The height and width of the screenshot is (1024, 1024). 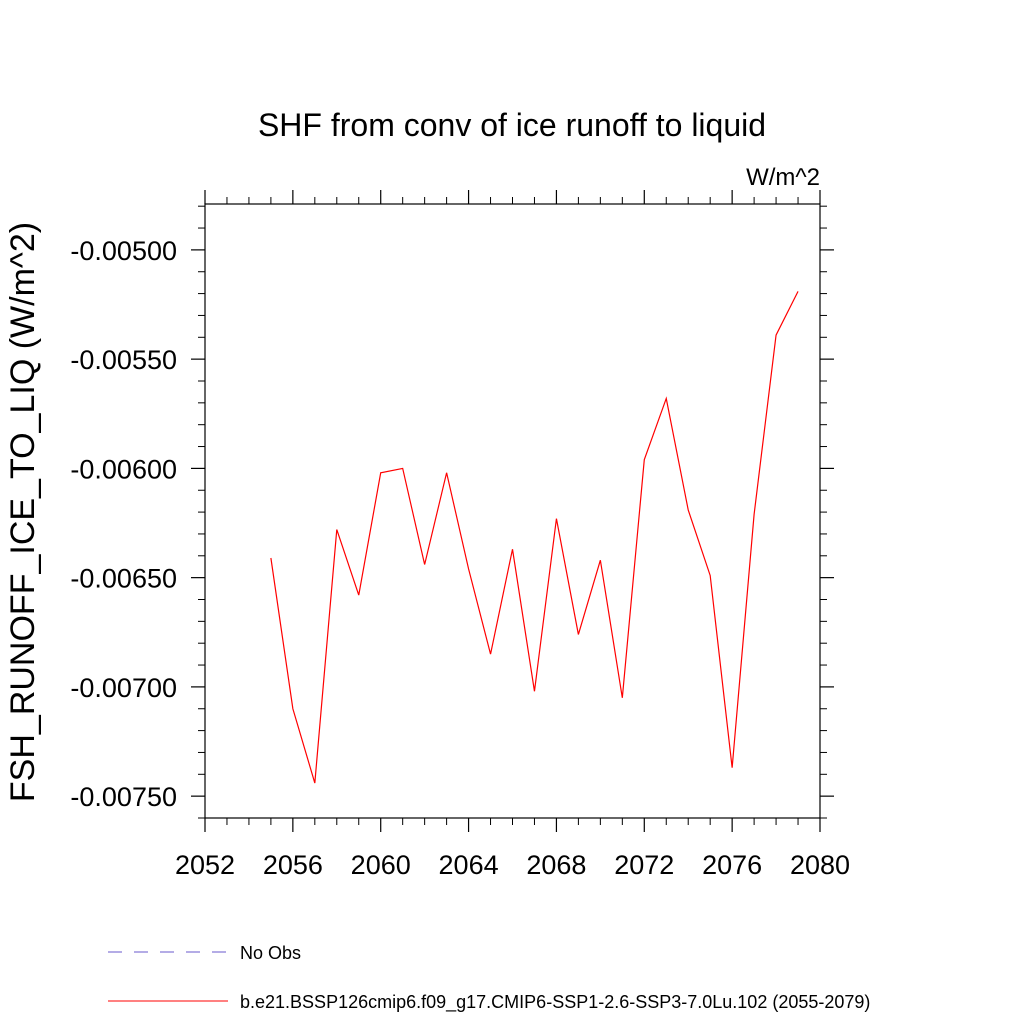 I want to click on x-tick-label: 2060, so click(x=381, y=865).